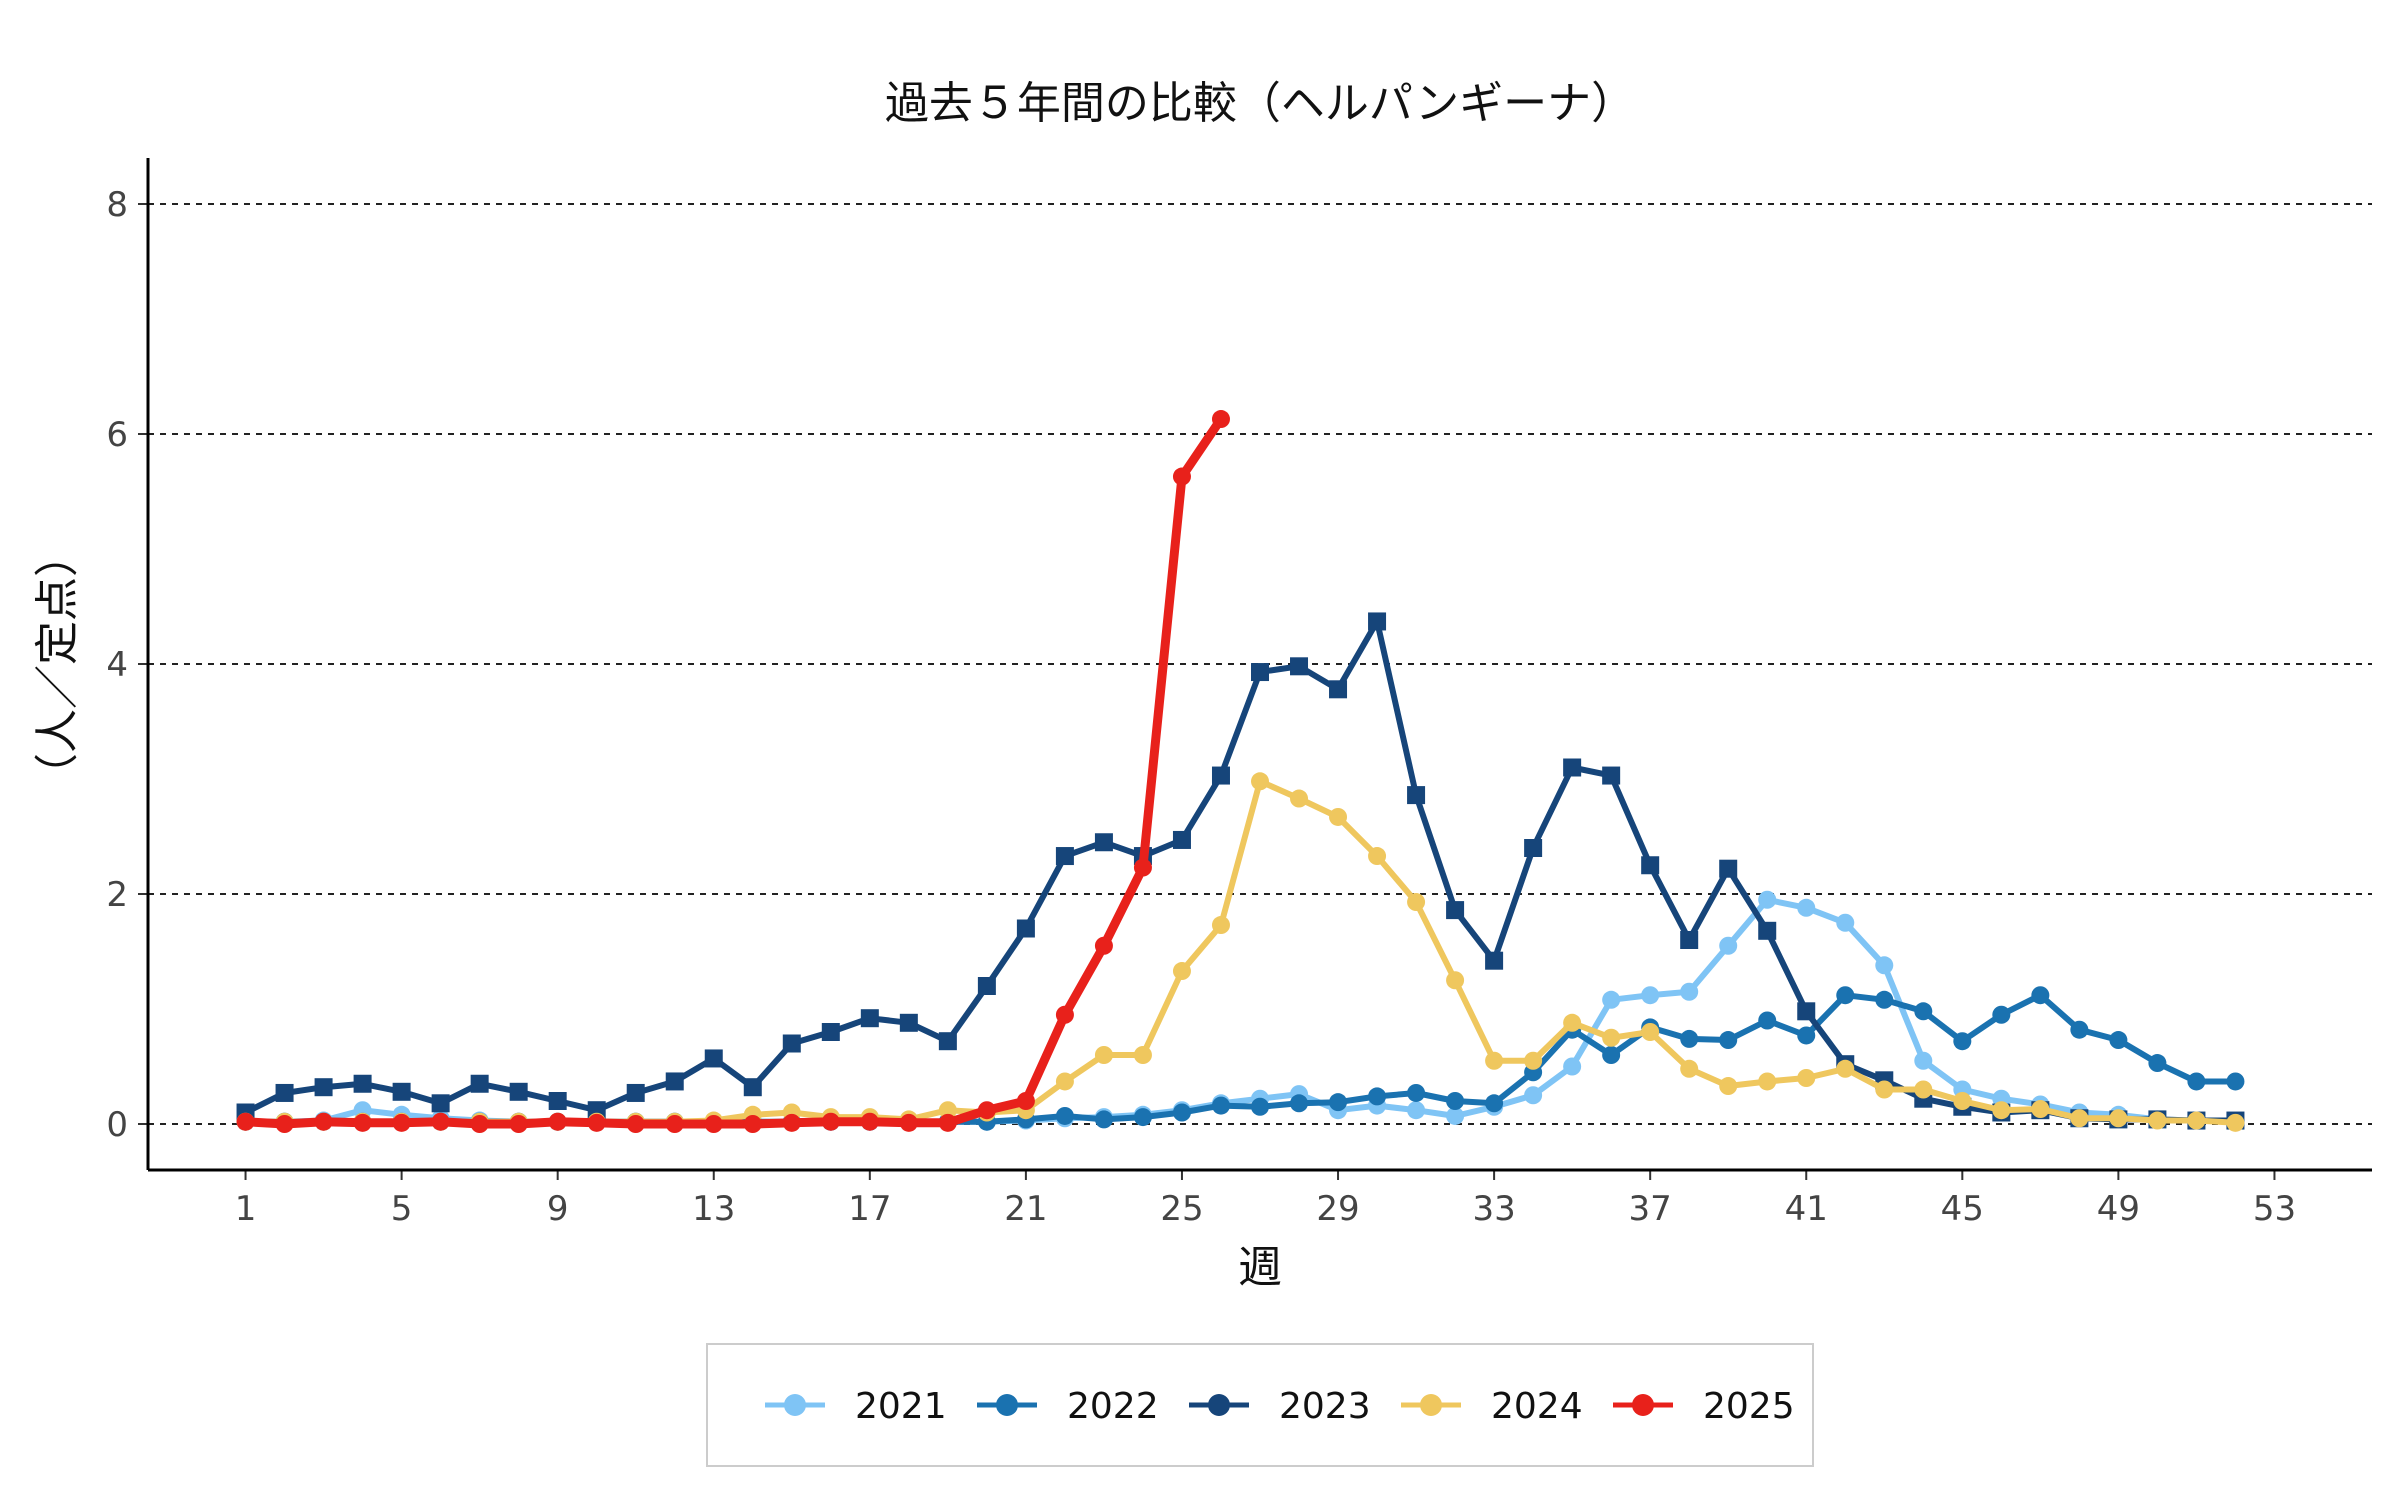 The height and width of the screenshot is (1504, 2400). I want to click on series-2022, so click(1240, 1058).